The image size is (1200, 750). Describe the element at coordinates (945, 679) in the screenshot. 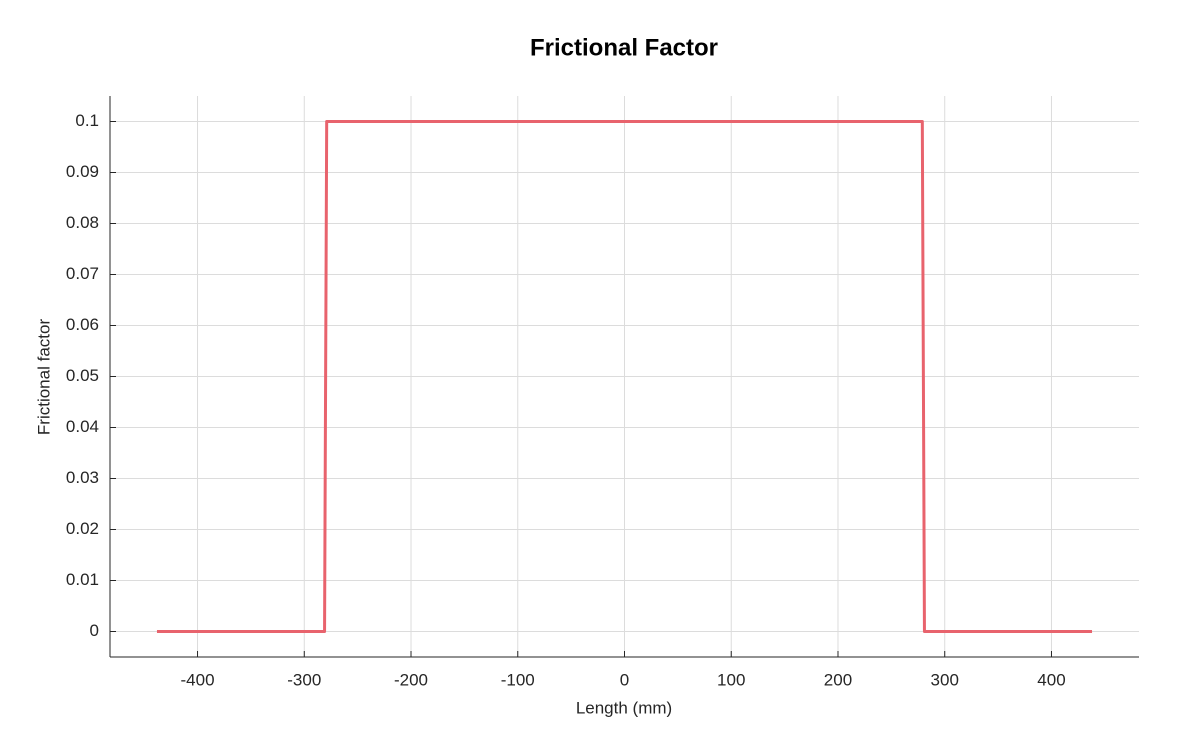

I see `x-tick-label: 300` at that location.